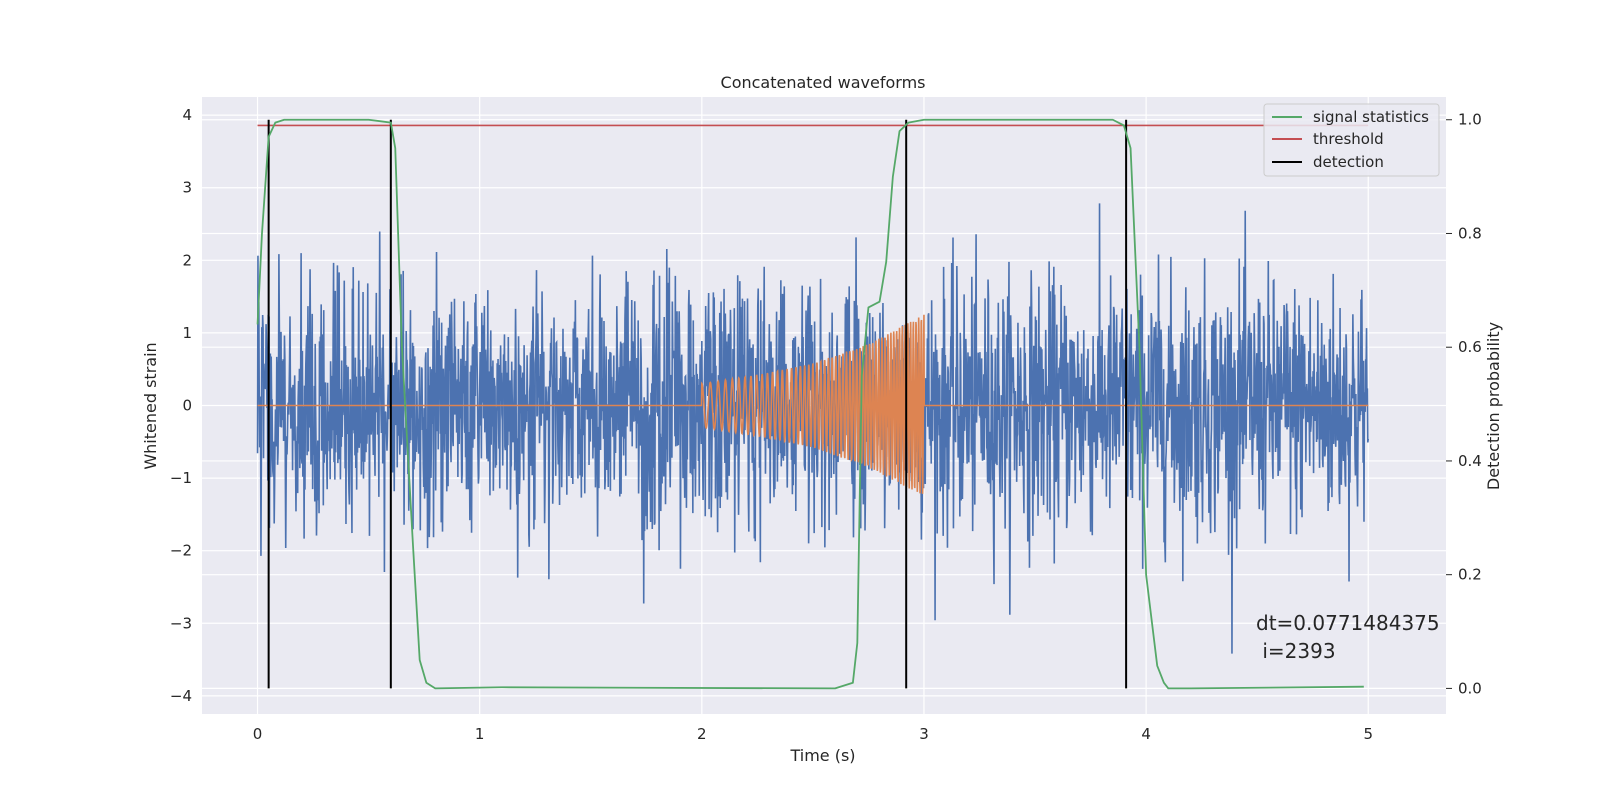 The width and height of the screenshot is (1600, 800). What do you see at coordinates (187, 406) in the screenshot?
I see `y-tick-label: 0` at bounding box center [187, 406].